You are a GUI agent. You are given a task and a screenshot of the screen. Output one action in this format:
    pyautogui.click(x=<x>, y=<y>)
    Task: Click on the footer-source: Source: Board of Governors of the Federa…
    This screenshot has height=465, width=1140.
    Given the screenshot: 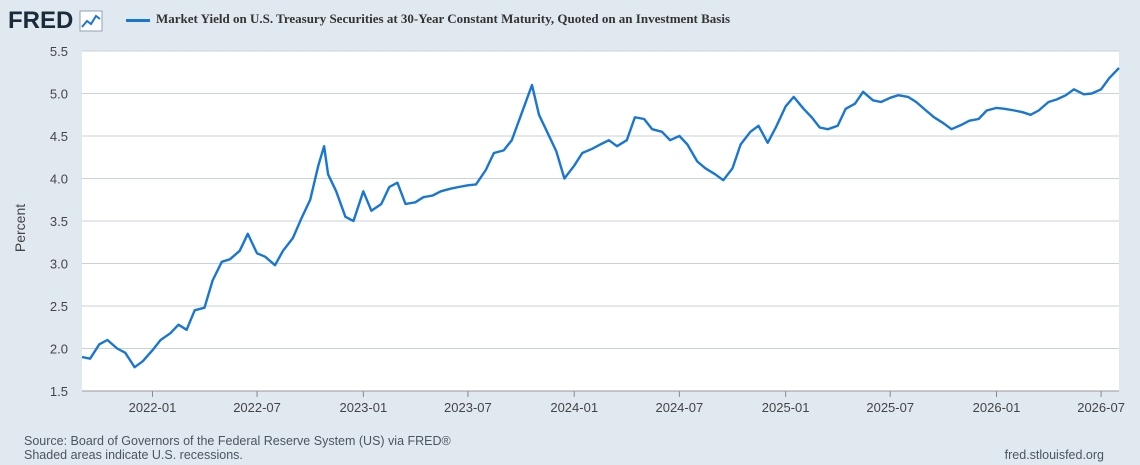 What is the action you would take?
    pyautogui.click(x=237, y=448)
    